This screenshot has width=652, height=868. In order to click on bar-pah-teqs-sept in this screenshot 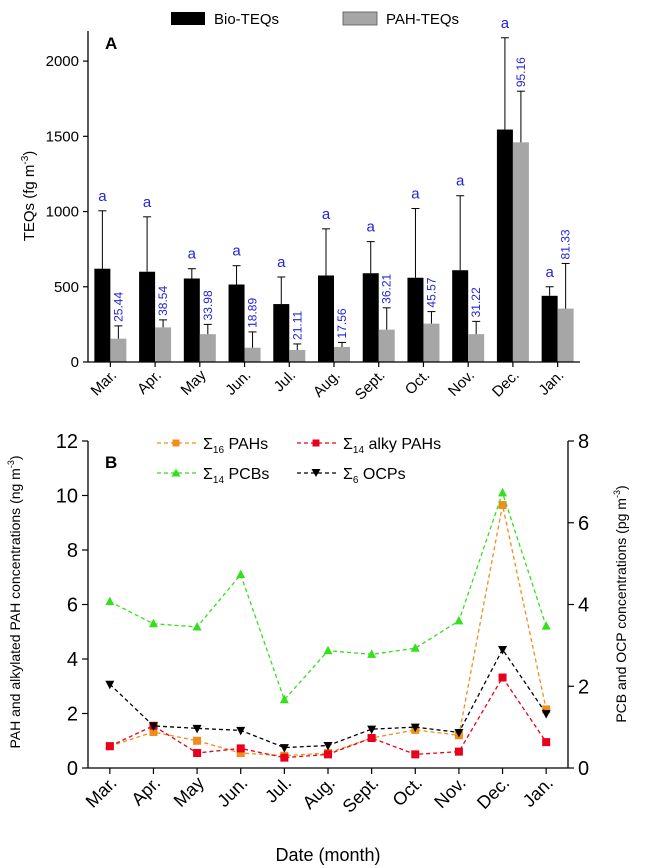, I will do `click(387, 346)`.